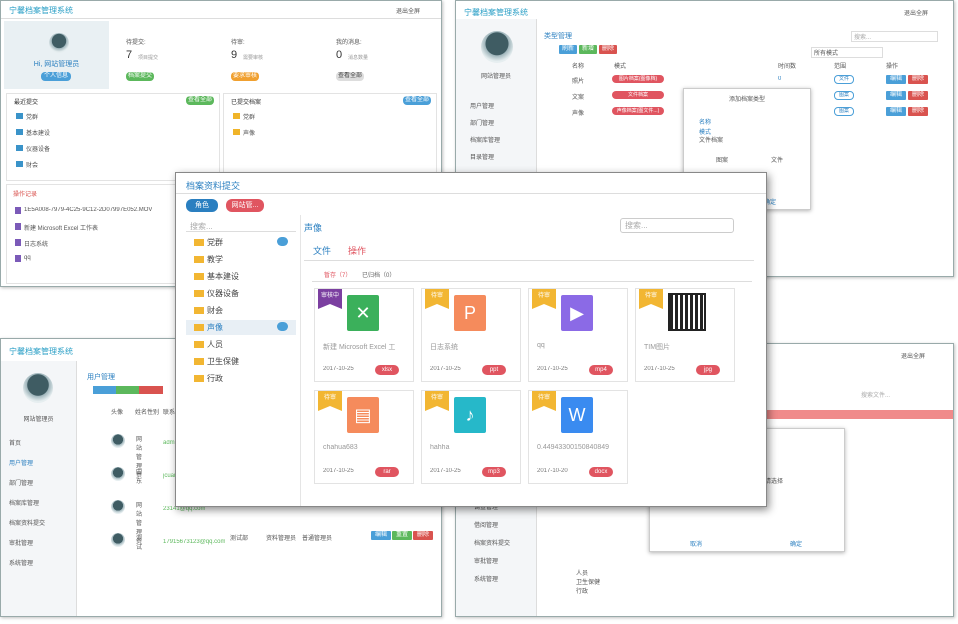  Describe the element at coordinates (56, 76) in the screenshot. I see `profile-button: 个人信息` at that location.